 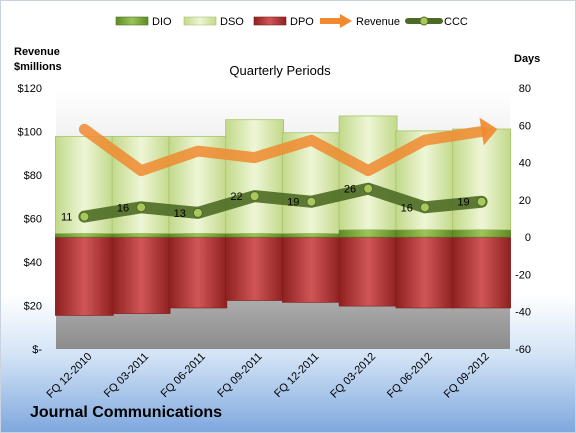 What do you see at coordinates (527, 59) in the screenshot?
I see `right-axis-label: Days` at bounding box center [527, 59].